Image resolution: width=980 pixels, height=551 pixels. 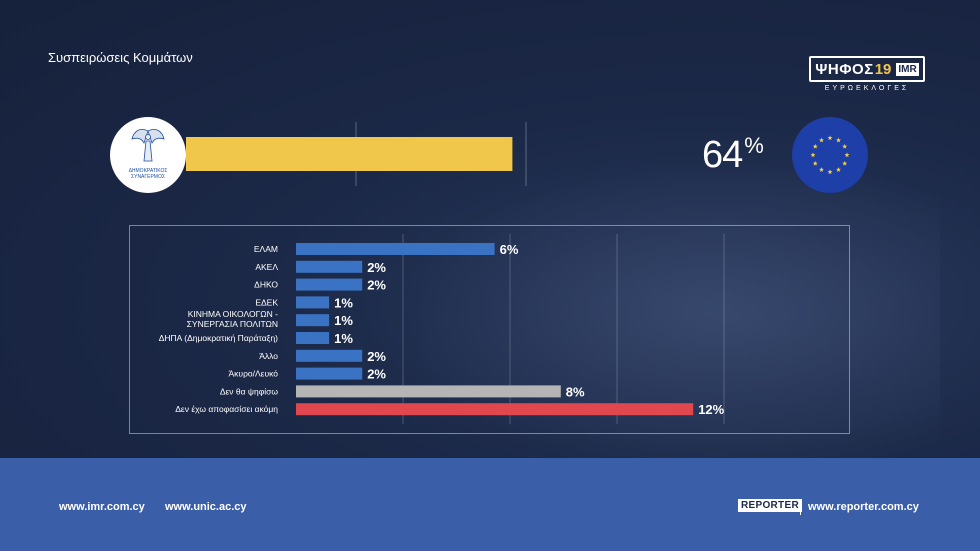 What do you see at coordinates (883, 69) in the screenshot?
I see `brand-year: 19` at bounding box center [883, 69].